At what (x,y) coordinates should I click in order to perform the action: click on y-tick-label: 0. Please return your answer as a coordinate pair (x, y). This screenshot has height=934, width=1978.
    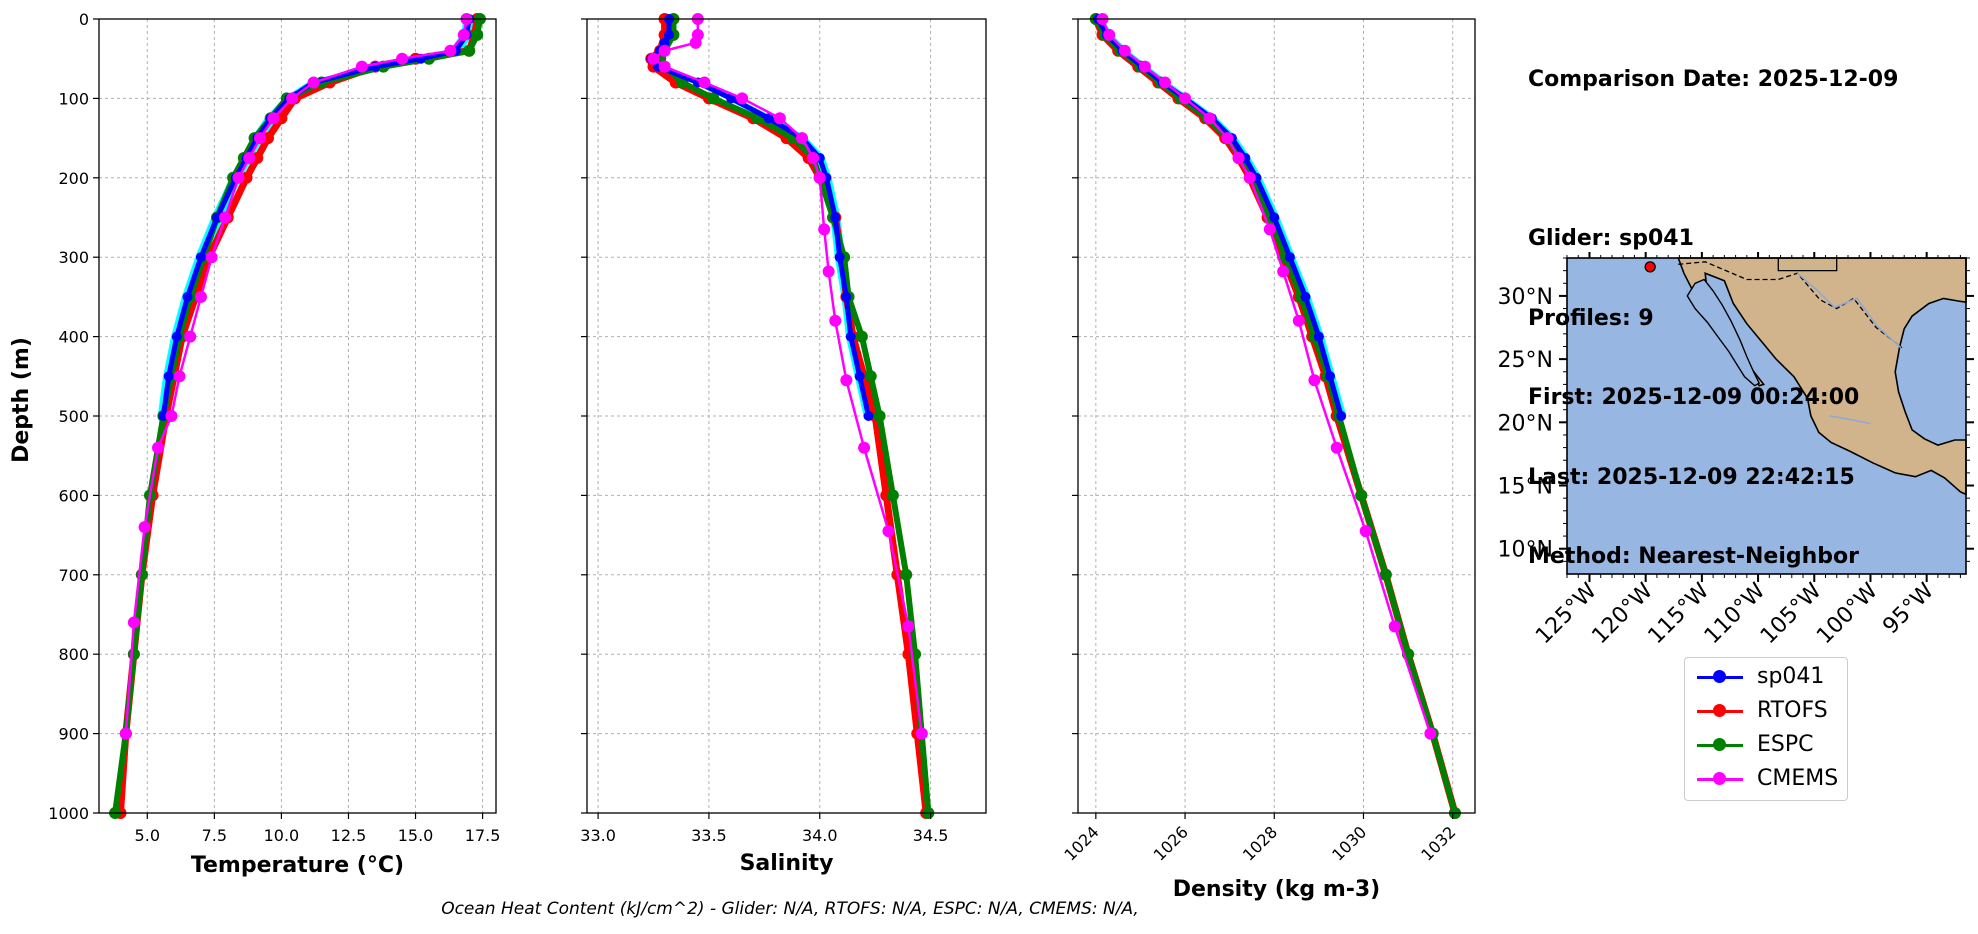
    Looking at the image, I should click on (84, 19).